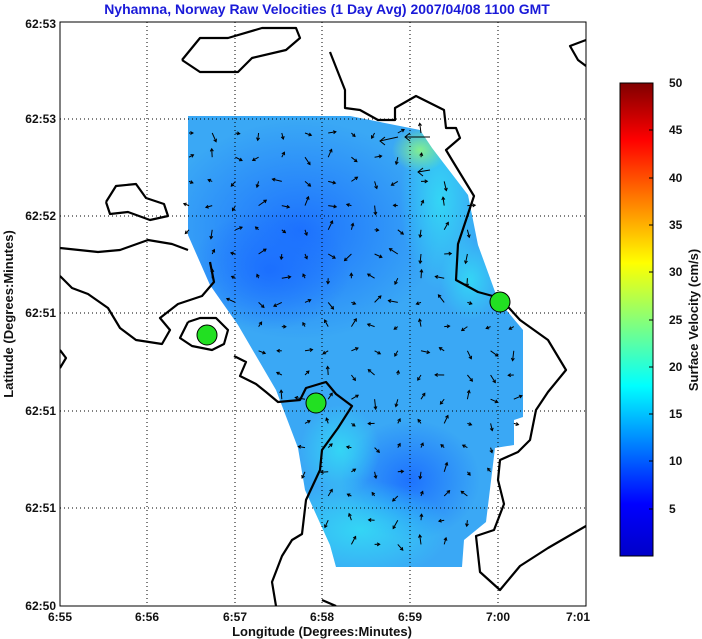 The height and width of the screenshot is (639, 702). What do you see at coordinates (40, 216) in the screenshot?
I see `y-tick-label: 62:52` at bounding box center [40, 216].